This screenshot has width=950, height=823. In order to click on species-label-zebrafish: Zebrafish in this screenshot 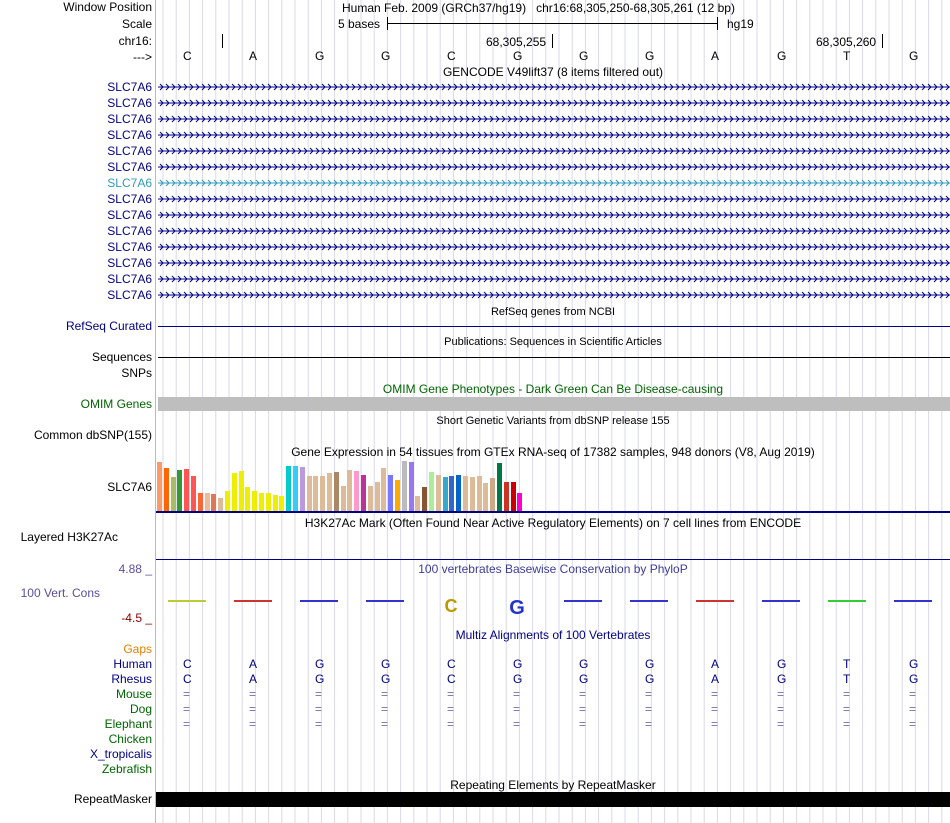, I will do `click(126, 769)`.